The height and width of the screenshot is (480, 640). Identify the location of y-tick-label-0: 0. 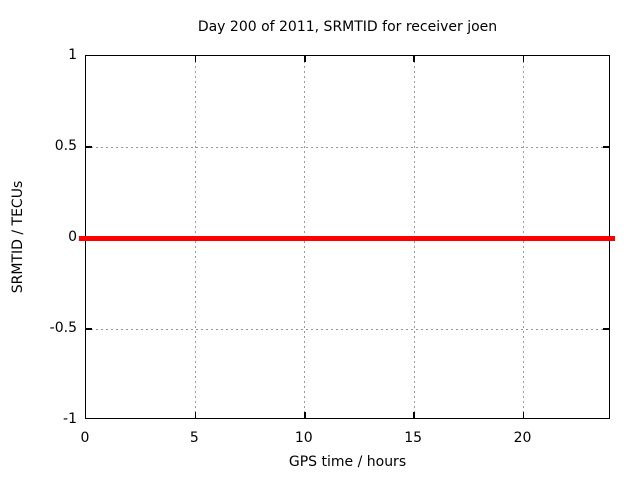
(72, 237).